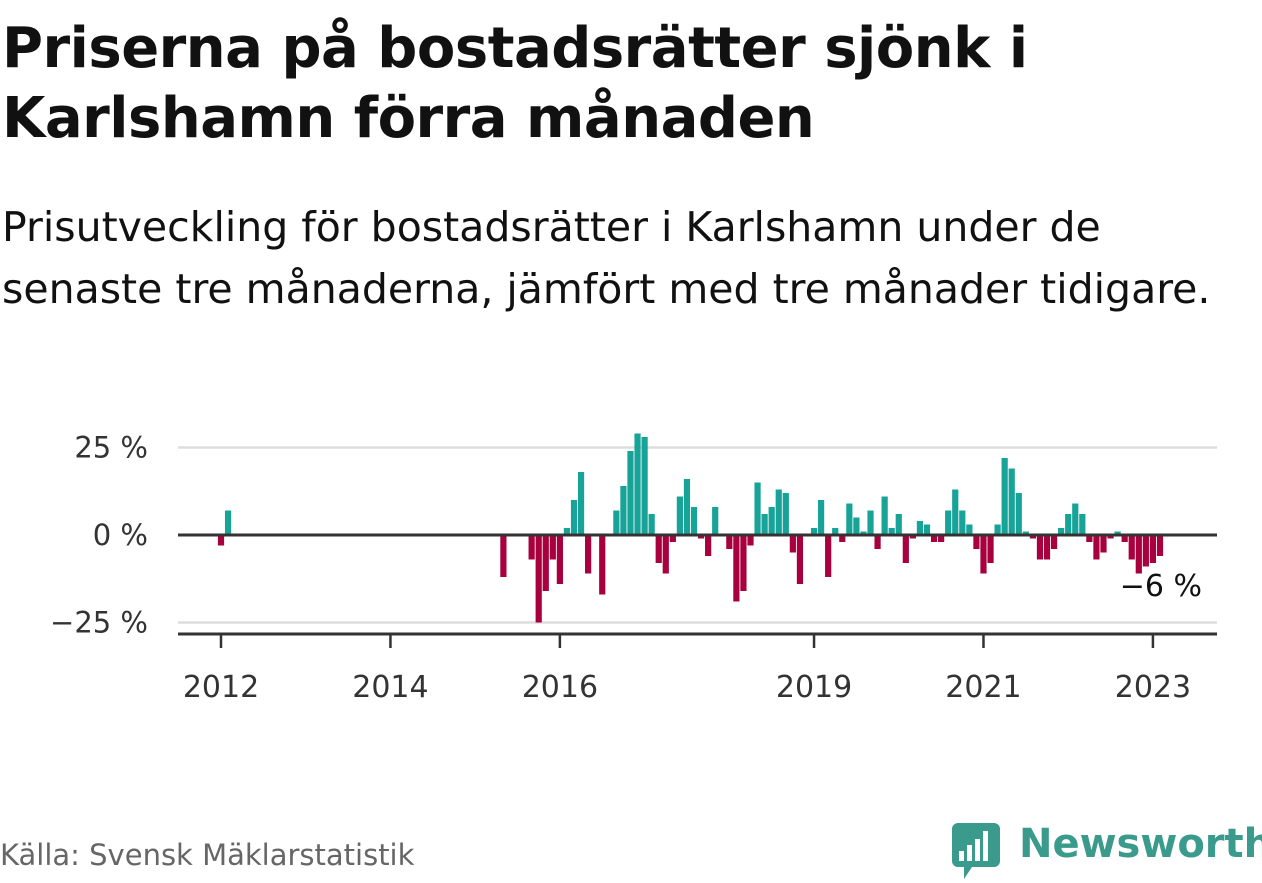  What do you see at coordinates (814, 685) in the screenshot?
I see `x-tick-label: 2019` at bounding box center [814, 685].